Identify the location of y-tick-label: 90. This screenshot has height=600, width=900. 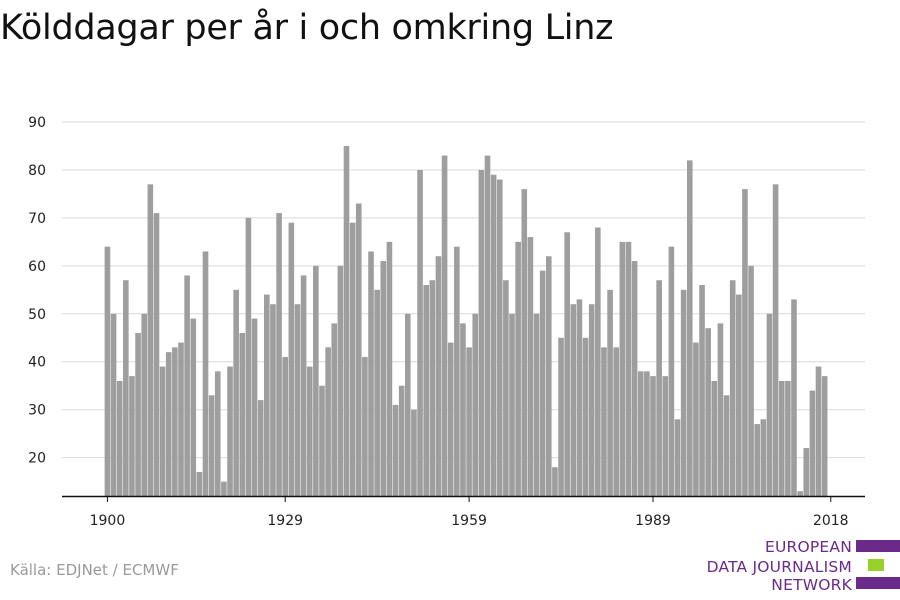
(37, 123).